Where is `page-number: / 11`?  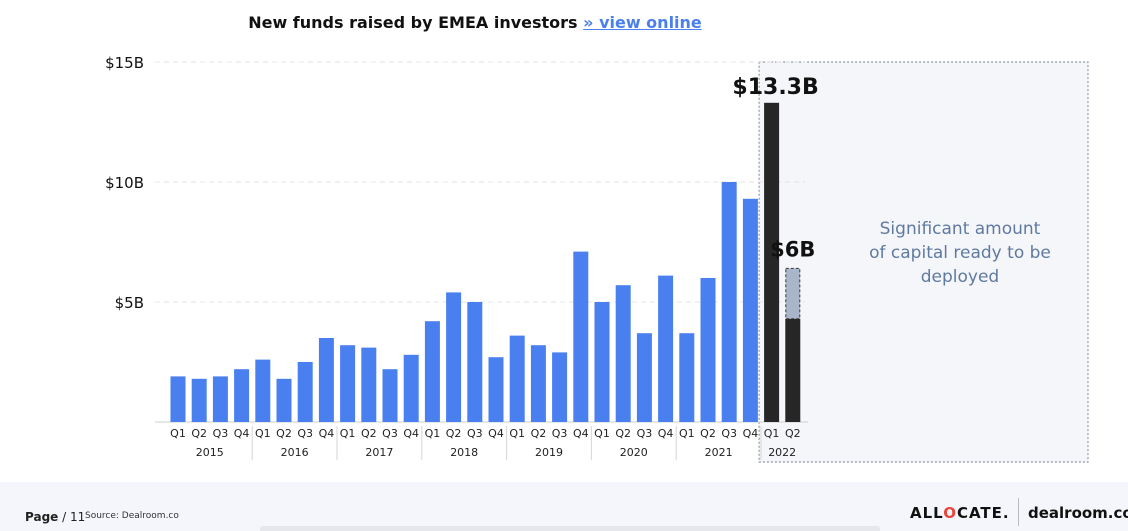
page-number: / 11 is located at coordinates (74, 517).